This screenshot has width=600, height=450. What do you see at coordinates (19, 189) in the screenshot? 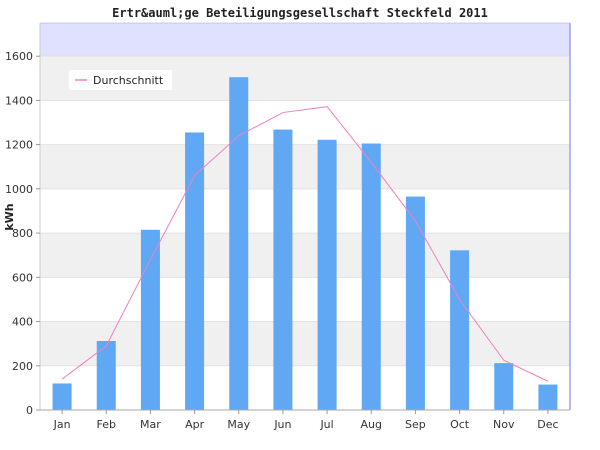
I see `y-tick-label: 1000` at bounding box center [19, 189].